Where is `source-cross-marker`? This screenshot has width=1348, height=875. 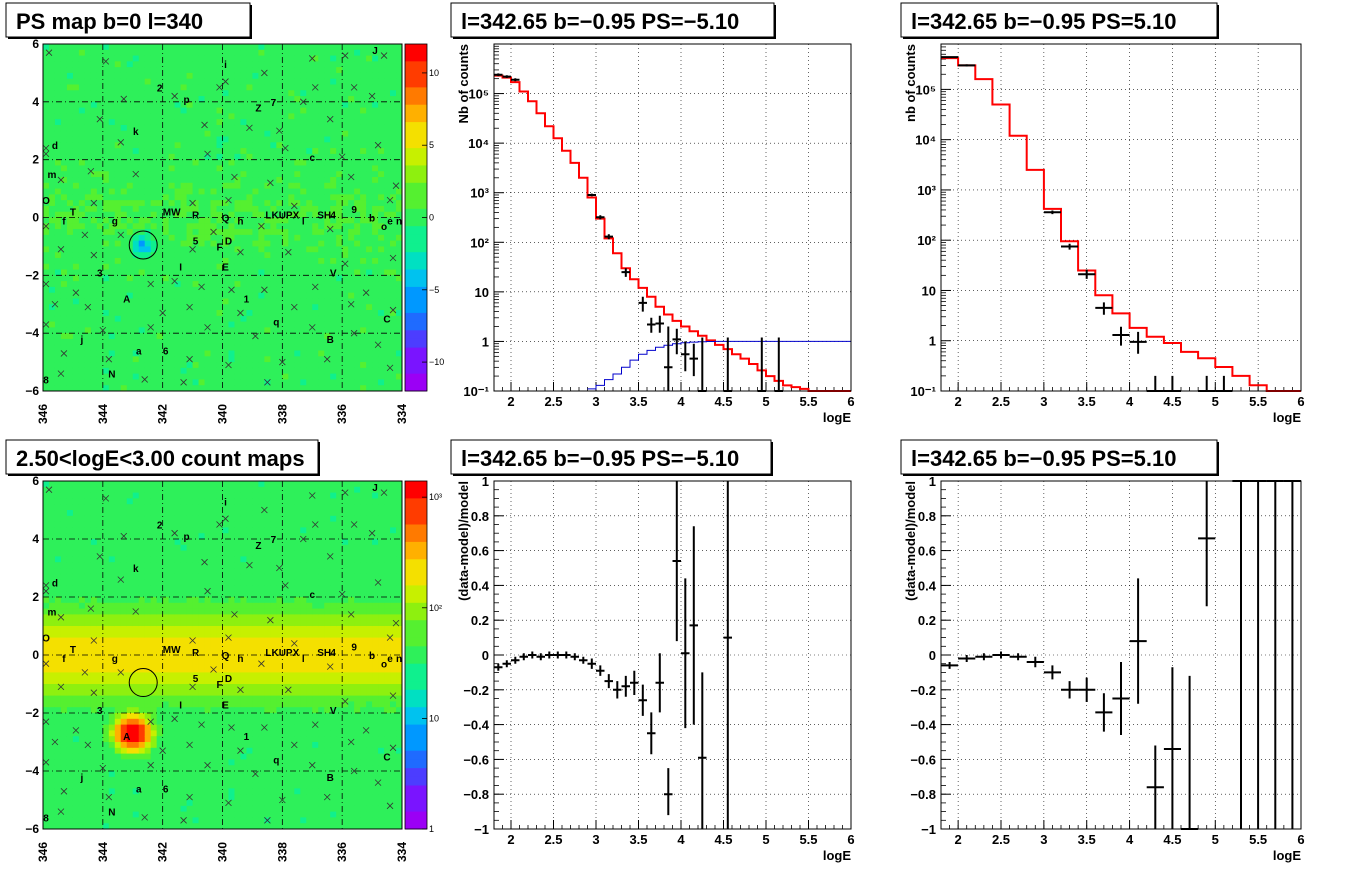 source-cross-marker is located at coordinates (279, 131).